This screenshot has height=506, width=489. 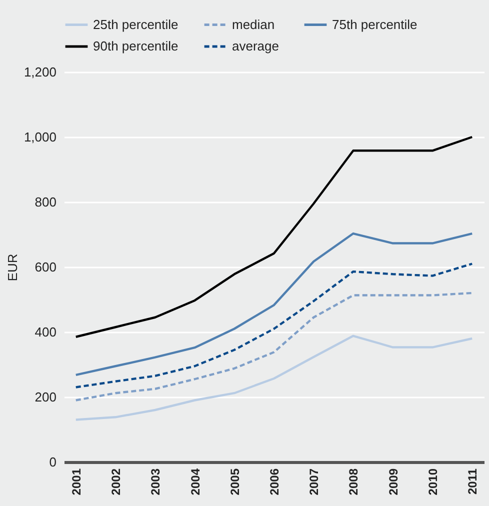 I want to click on y-tick-label: 800, so click(x=45, y=202).